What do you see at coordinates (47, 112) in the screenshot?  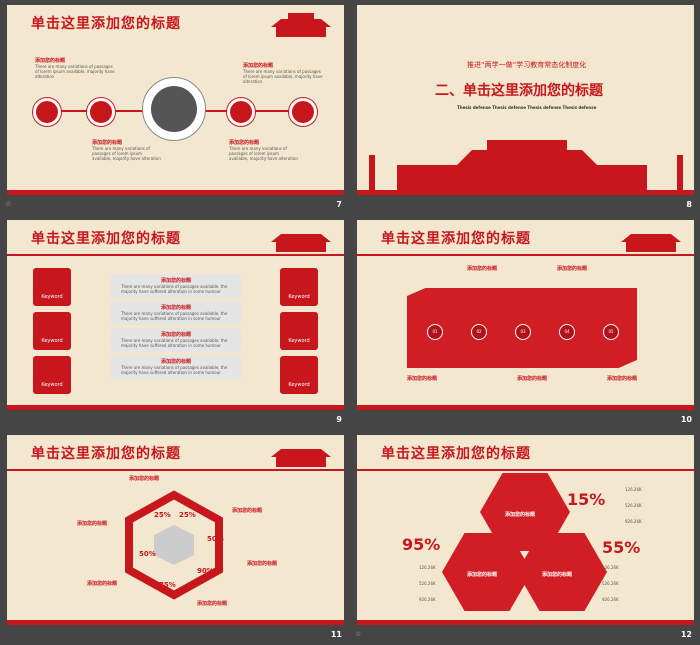 I see `user-icon` at bounding box center [47, 112].